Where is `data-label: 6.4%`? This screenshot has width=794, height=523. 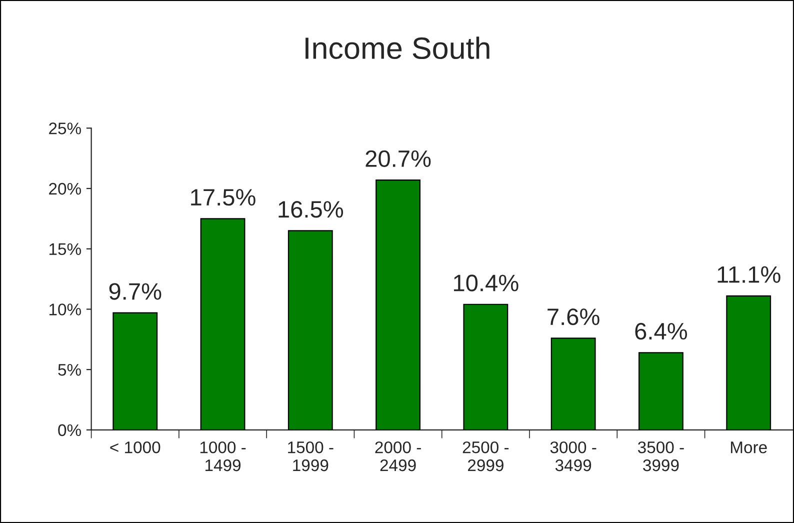
data-label: 6.4% is located at coordinates (661, 331).